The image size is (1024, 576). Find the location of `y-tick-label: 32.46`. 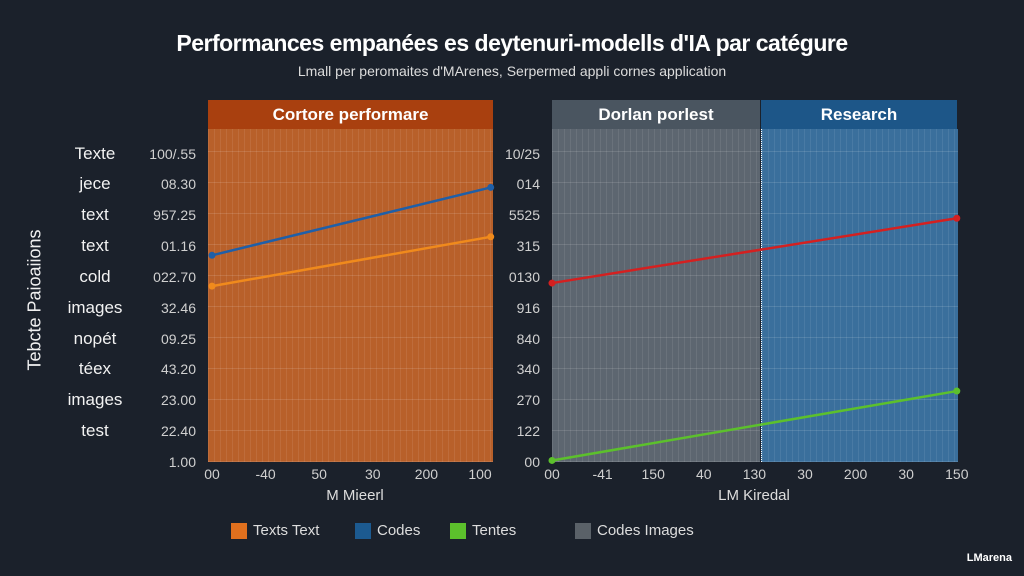

y-tick-label: 32.46 is located at coordinates (178, 307).